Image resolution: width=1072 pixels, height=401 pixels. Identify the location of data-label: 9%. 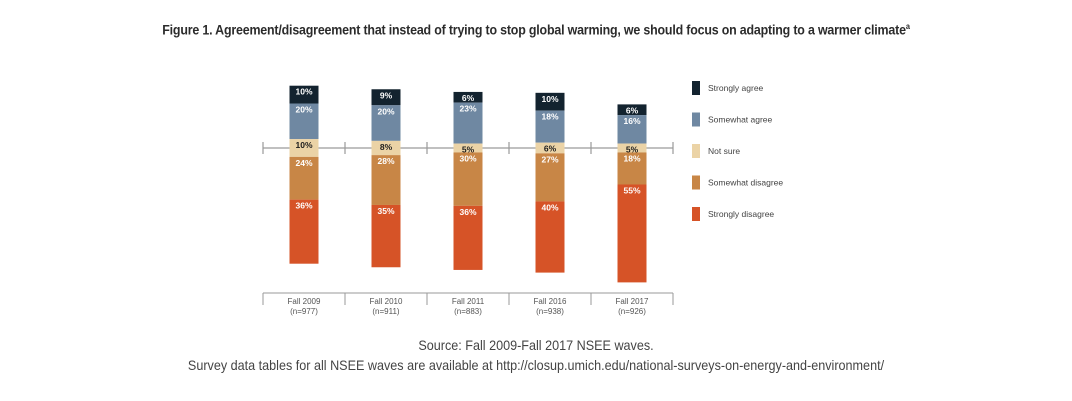
(386, 95).